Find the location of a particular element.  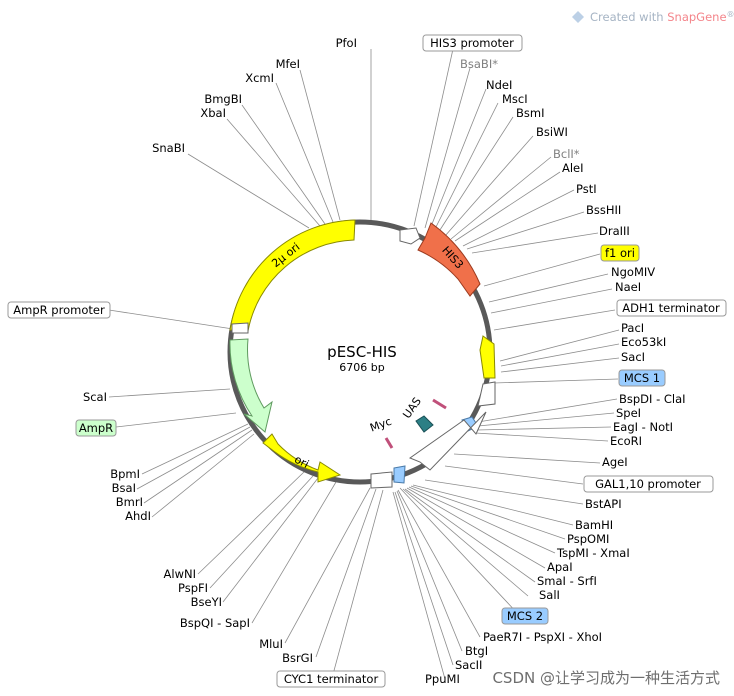

feature-ori is located at coordinates (302, 458).